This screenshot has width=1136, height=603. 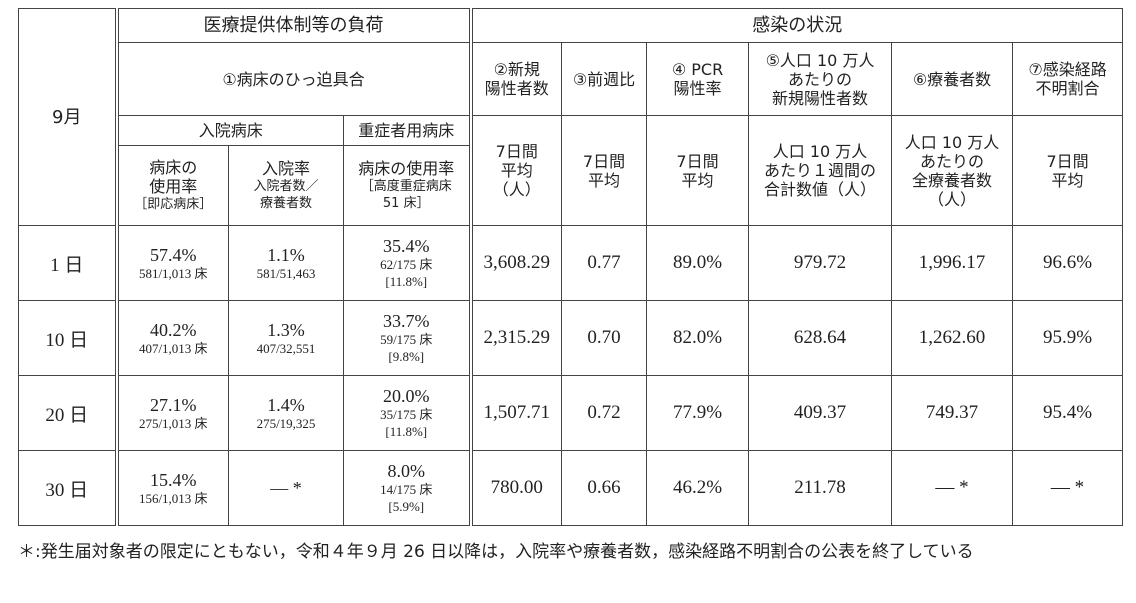 What do you see at coordinates (698, 263) in the screenshot?
I see `value-cell: 89.0%` at bounding box center [698, 263].